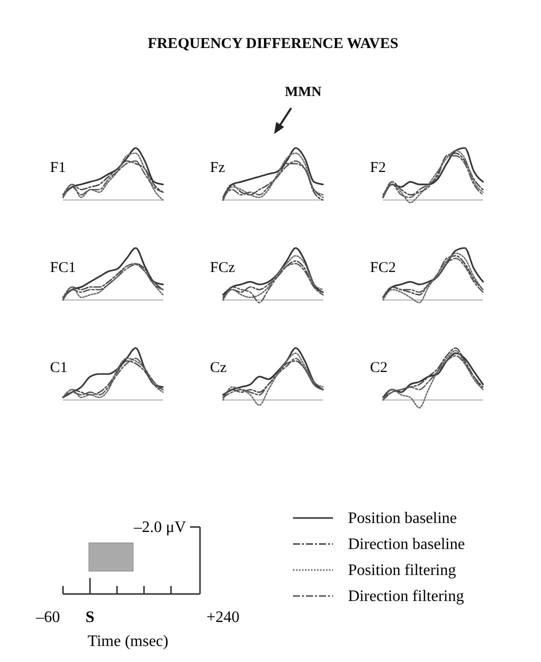  I want to click on legend-label: Position filtering, so click(402, 570).